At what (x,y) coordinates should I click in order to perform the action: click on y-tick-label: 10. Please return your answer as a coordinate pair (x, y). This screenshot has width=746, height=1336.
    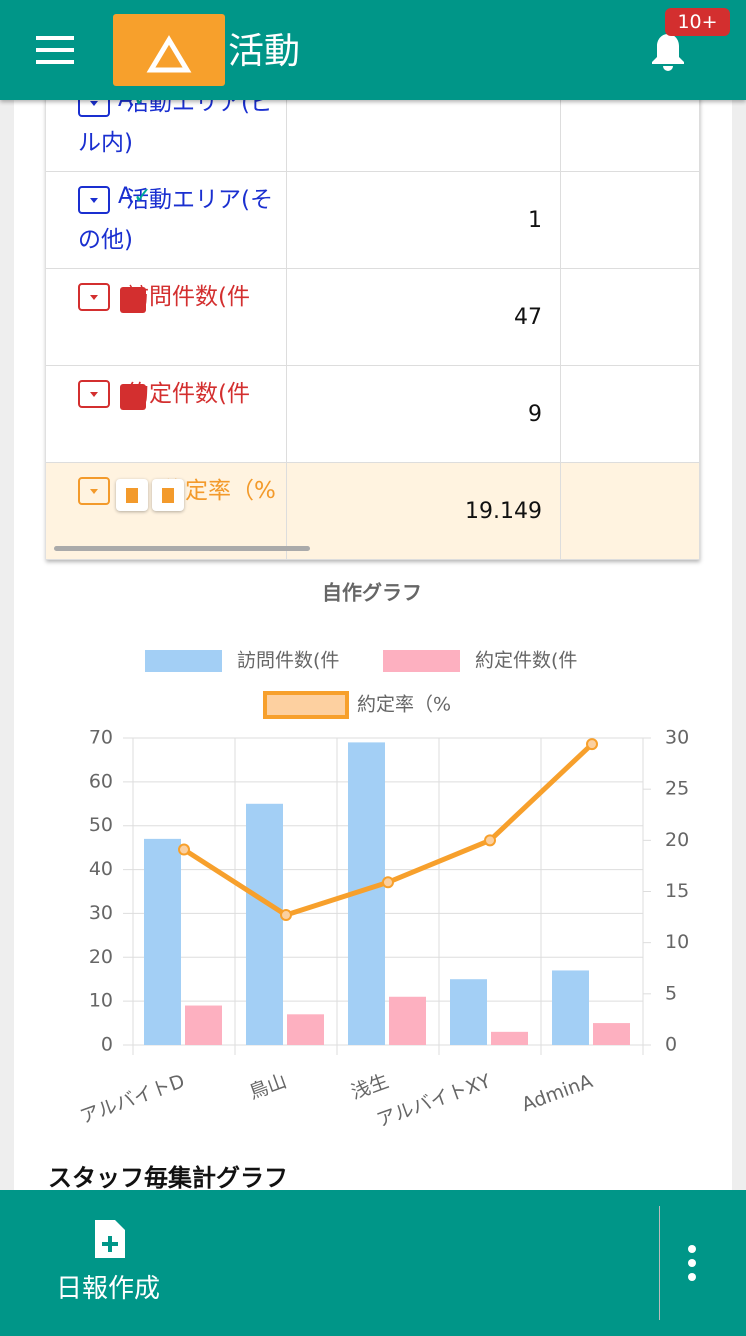
    Looking at the image, I should click on (101, 1001).